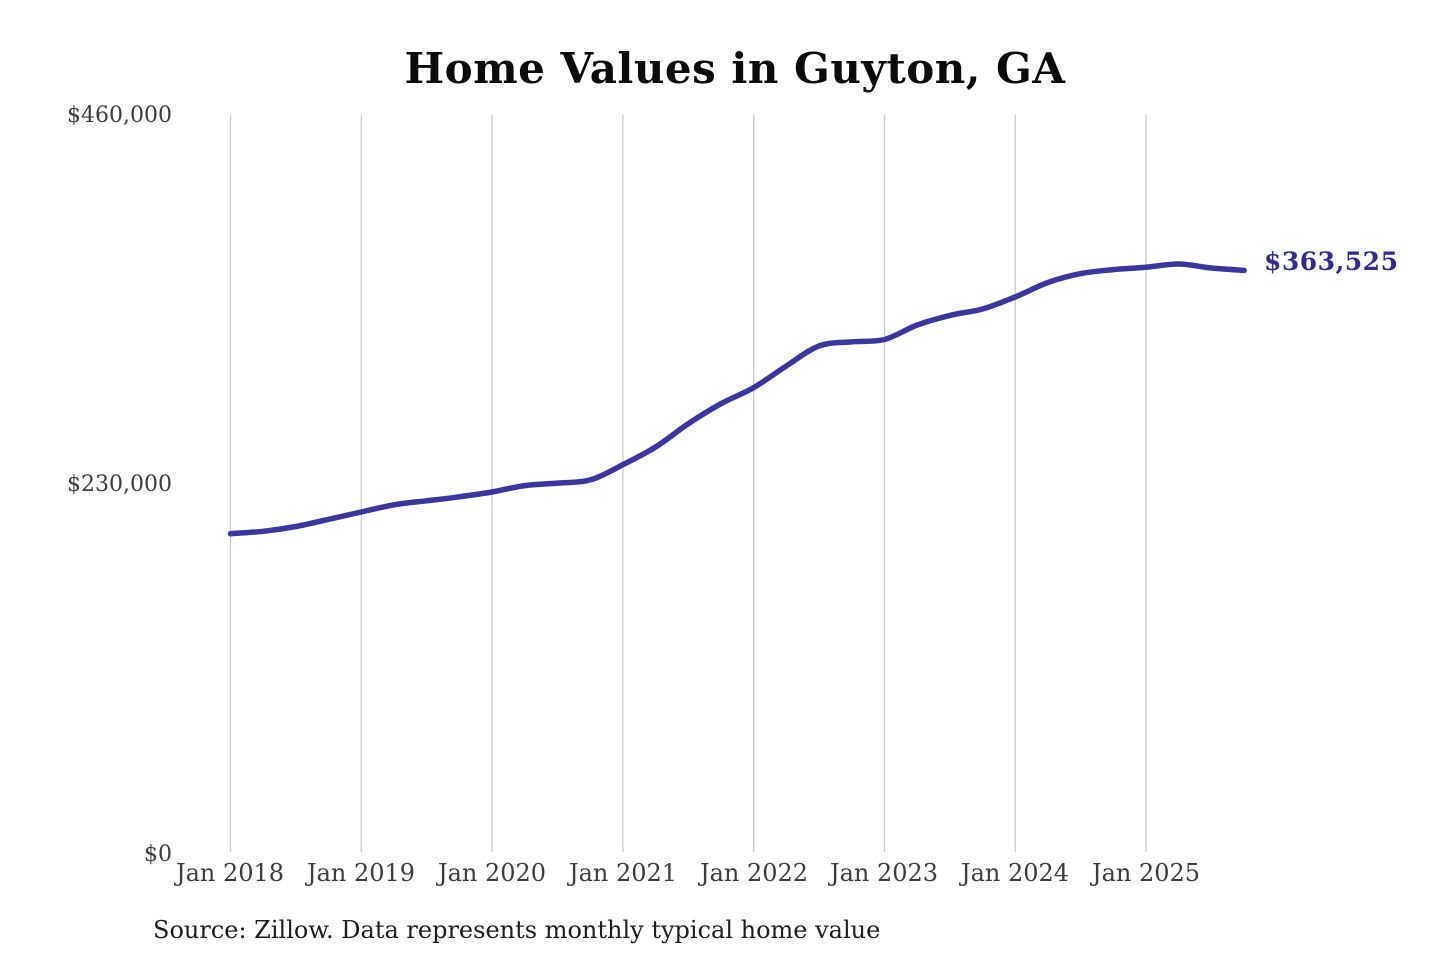  I want to click on x-axis-tick-jan-2023: Jan 2023, so click(884, 873).